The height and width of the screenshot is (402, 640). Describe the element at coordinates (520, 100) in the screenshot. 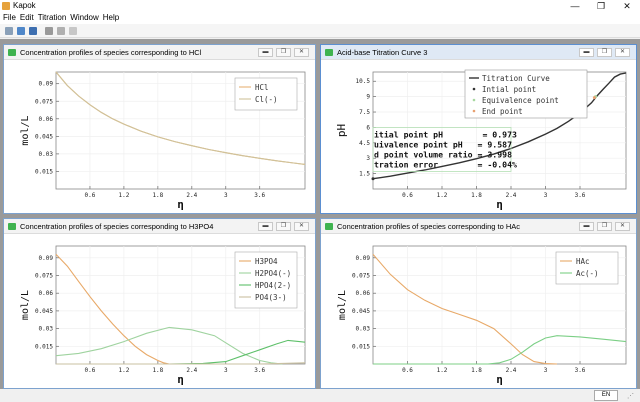

I see `legend-label: Equivalence point` at that location.